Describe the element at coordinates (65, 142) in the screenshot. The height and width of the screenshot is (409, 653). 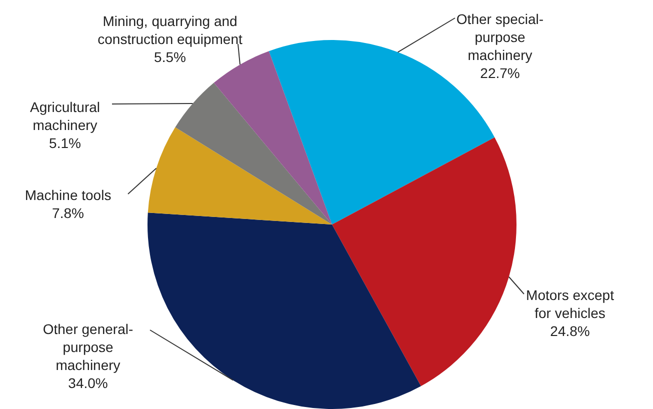
I see `data-label: 5.1%` at that location.